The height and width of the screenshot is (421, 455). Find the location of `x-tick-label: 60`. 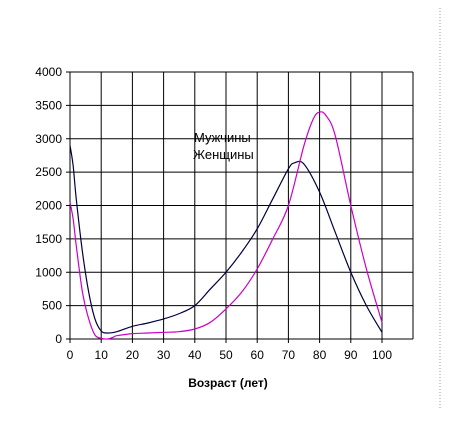

x-tick-label: 60 is located at coordinates (258, 355).